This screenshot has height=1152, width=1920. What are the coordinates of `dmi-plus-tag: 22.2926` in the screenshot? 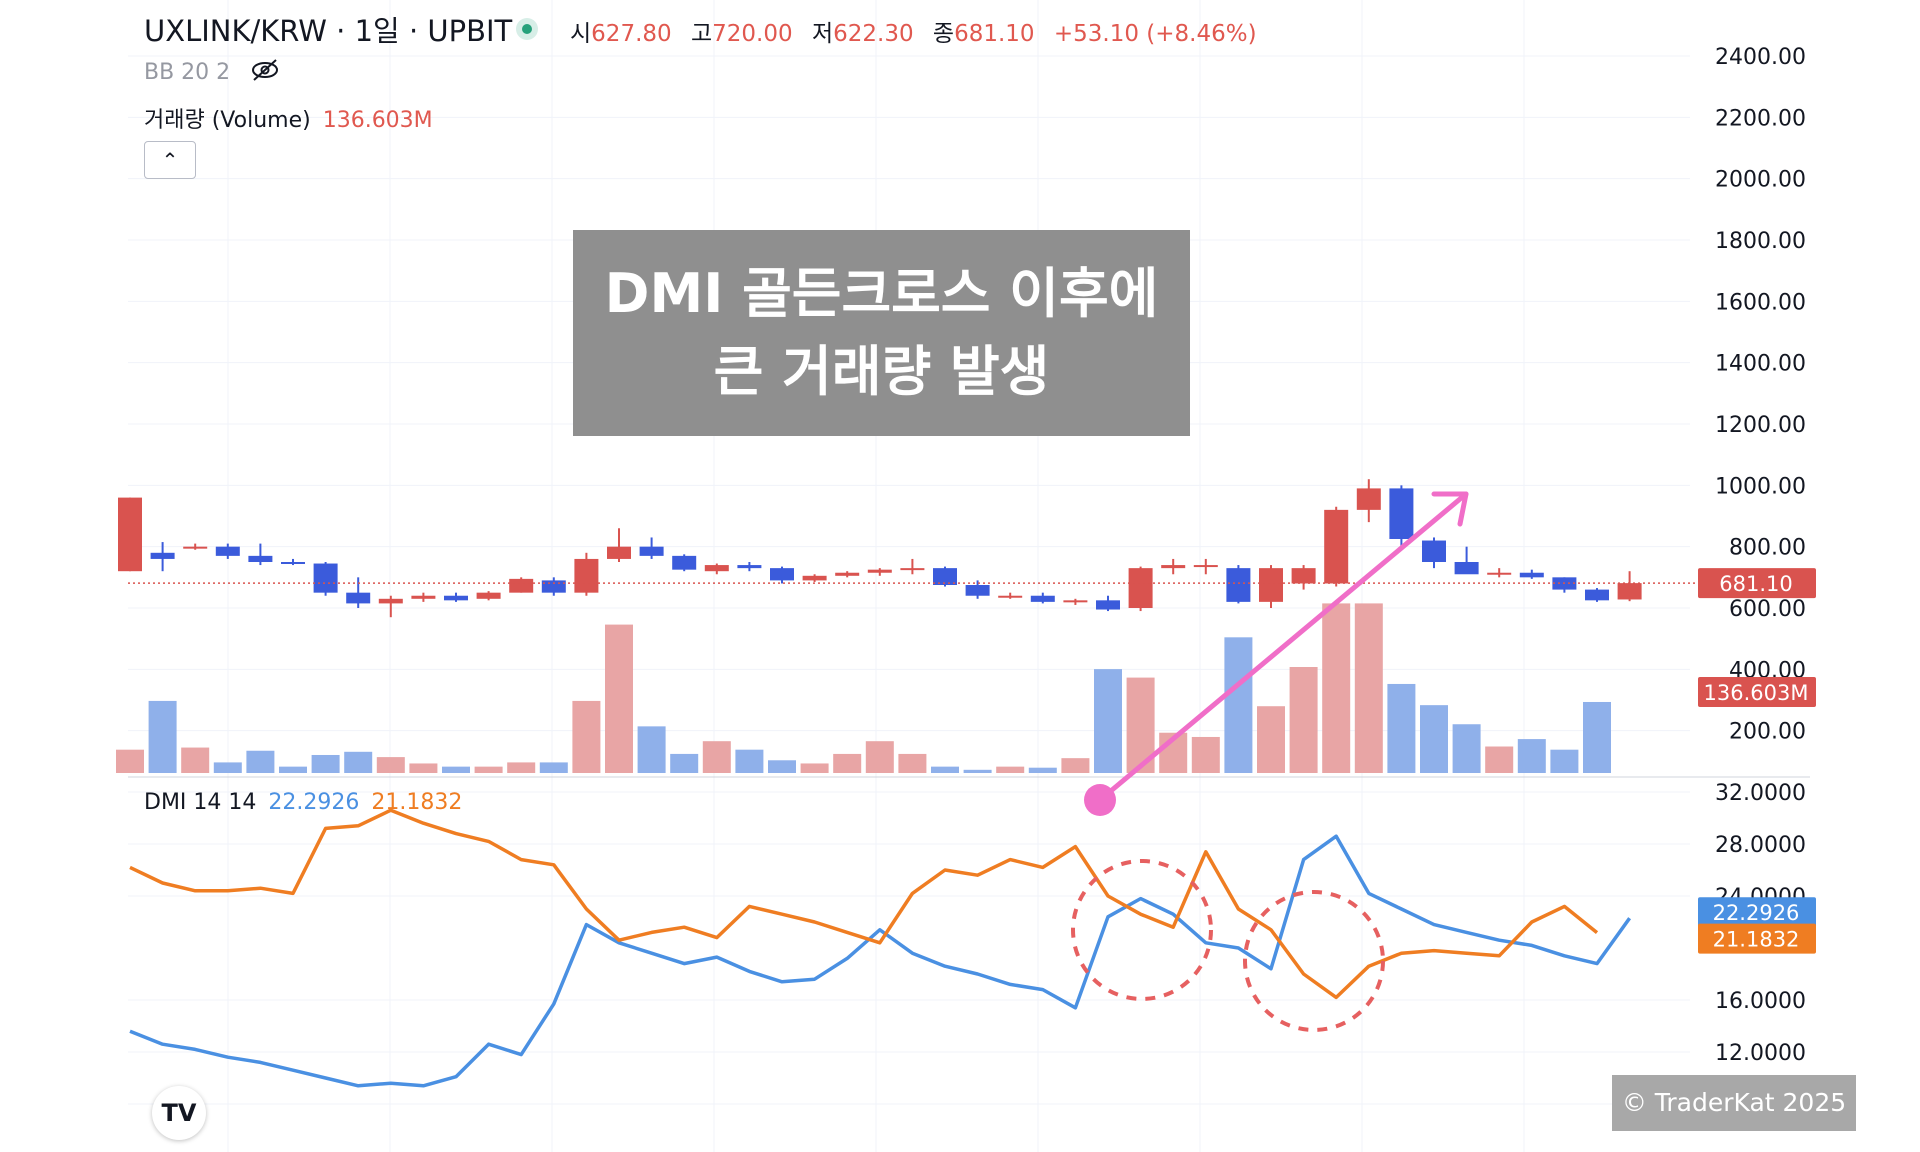 It's located at (1756, 913).